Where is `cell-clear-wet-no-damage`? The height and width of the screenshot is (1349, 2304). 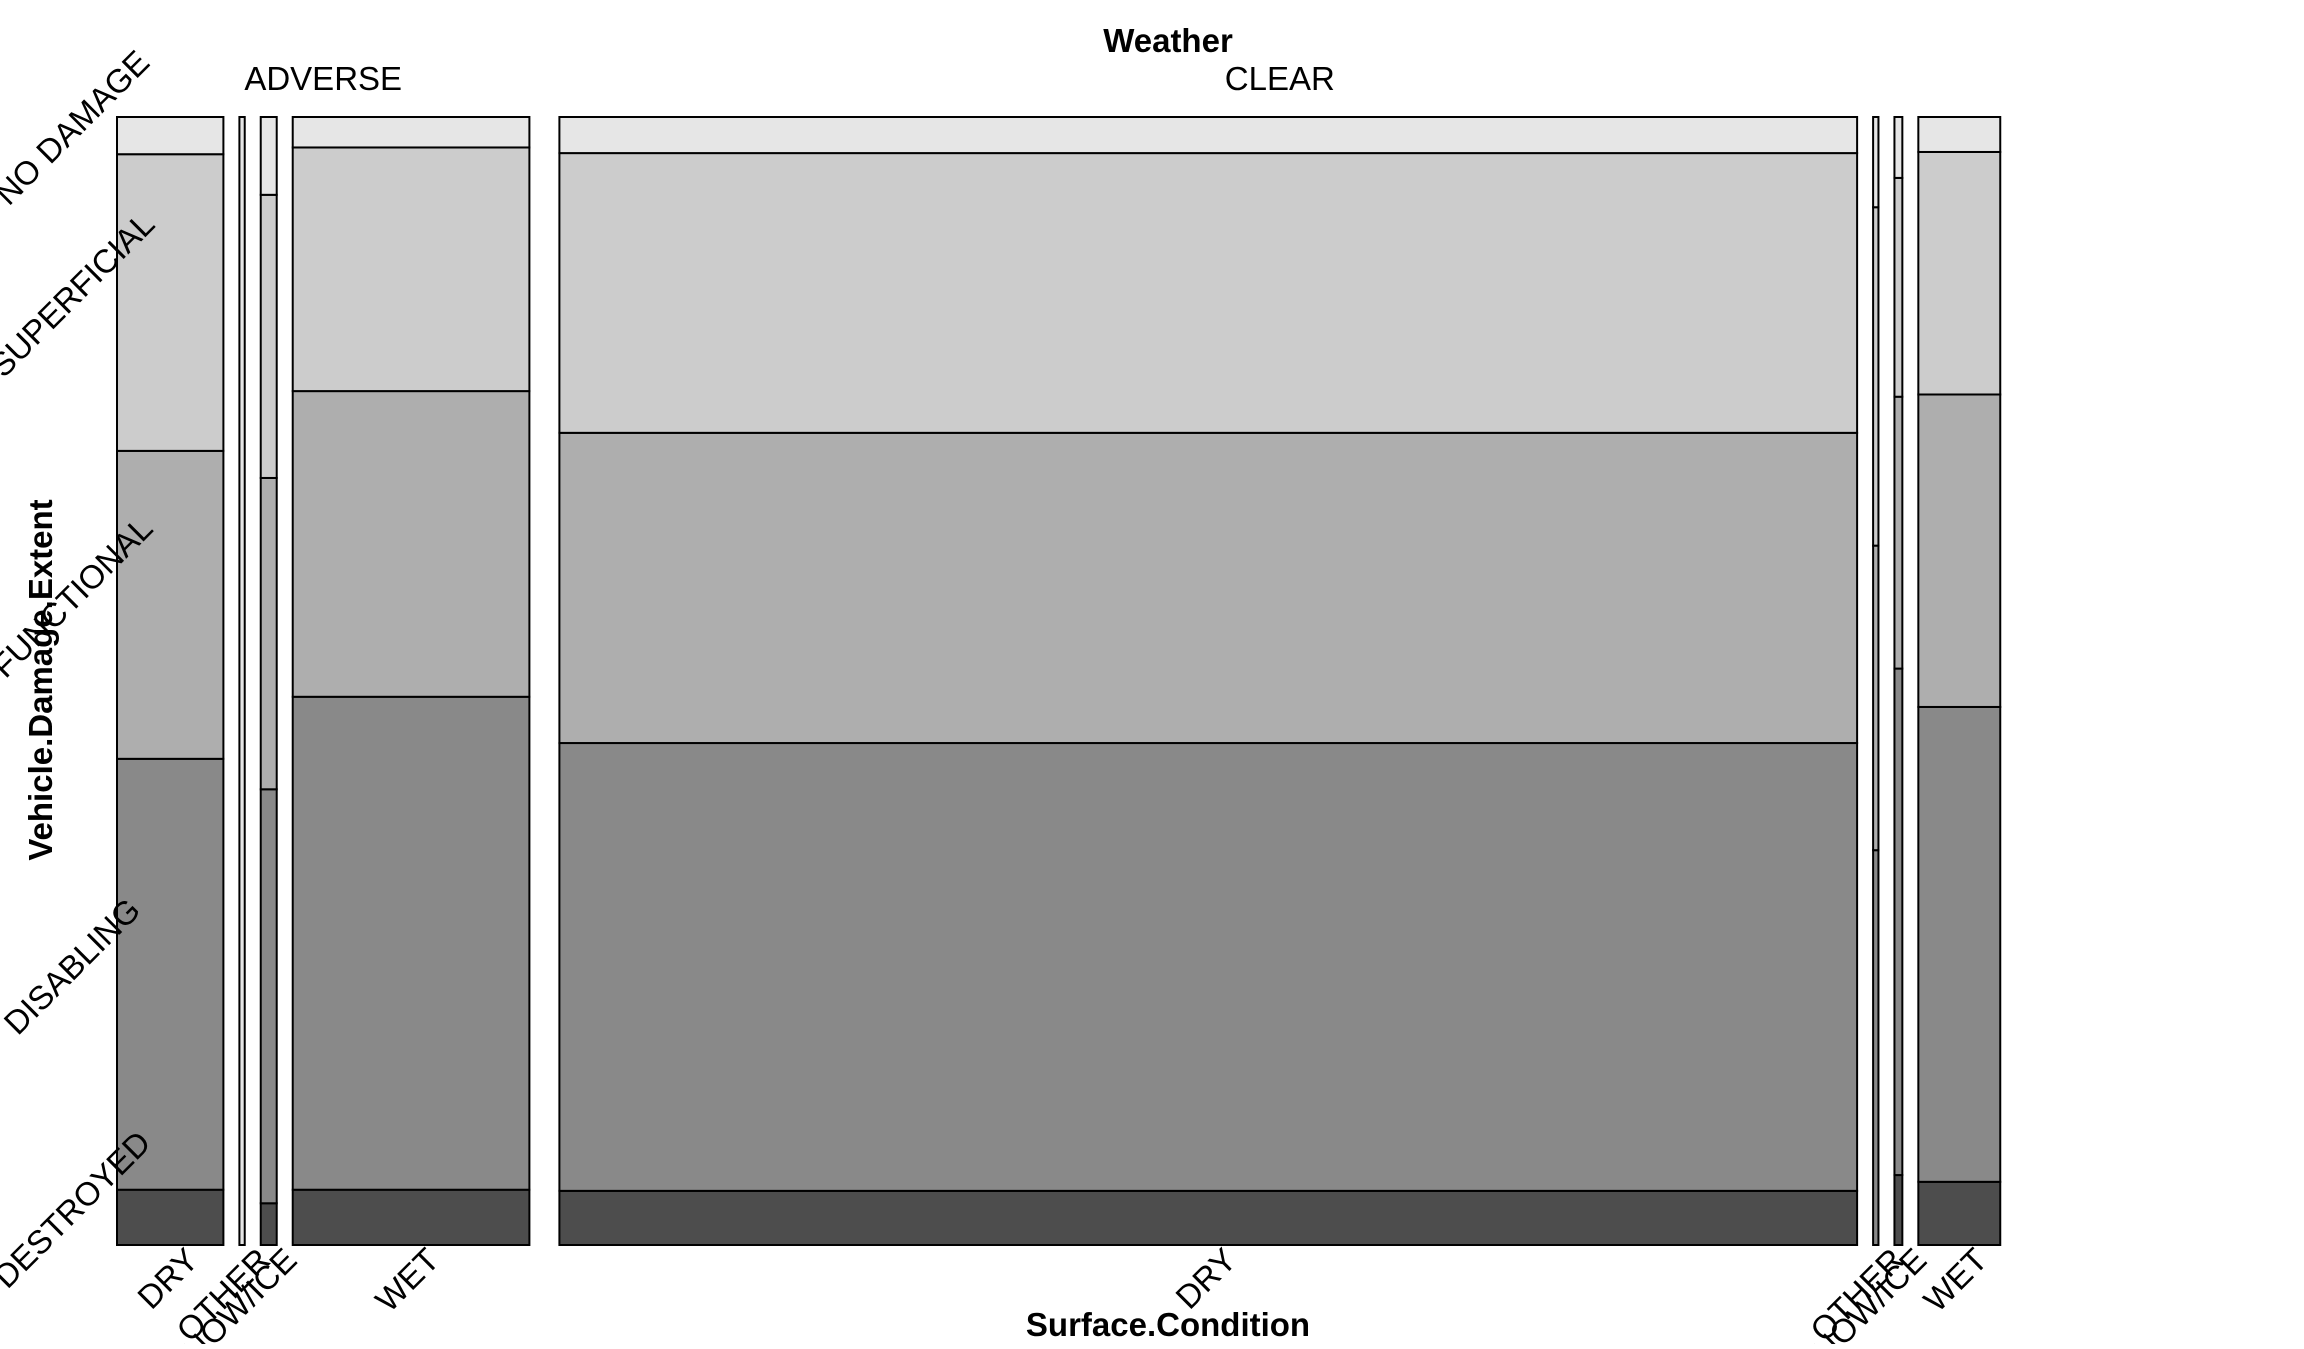 cell-clear-wet-no-damage is located at coordinates (1959, 134).